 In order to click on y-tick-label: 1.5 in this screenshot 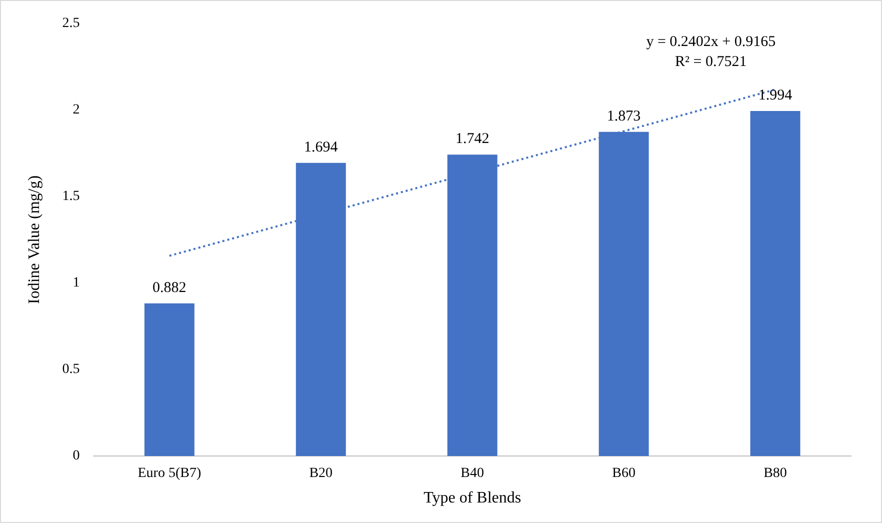, I will do `click(71, 196)`.